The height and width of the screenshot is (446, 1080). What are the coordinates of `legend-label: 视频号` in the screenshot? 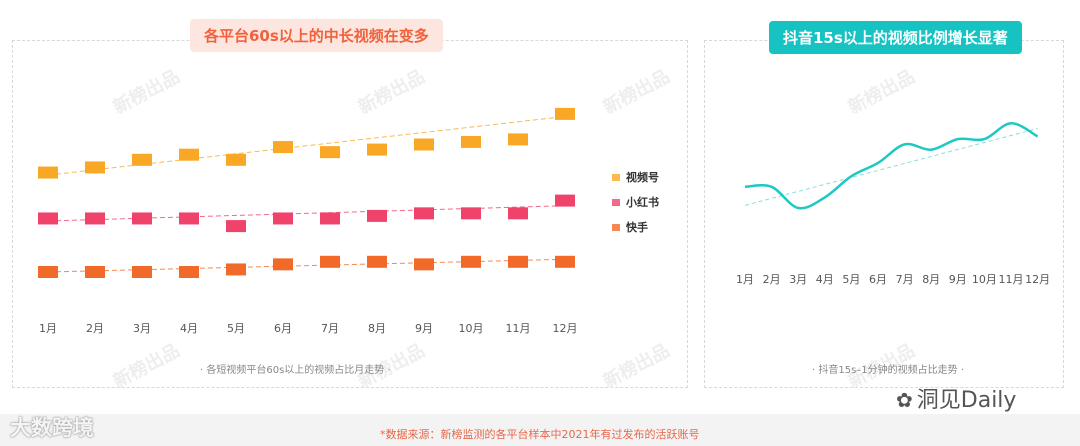 It's located at (642, 177).